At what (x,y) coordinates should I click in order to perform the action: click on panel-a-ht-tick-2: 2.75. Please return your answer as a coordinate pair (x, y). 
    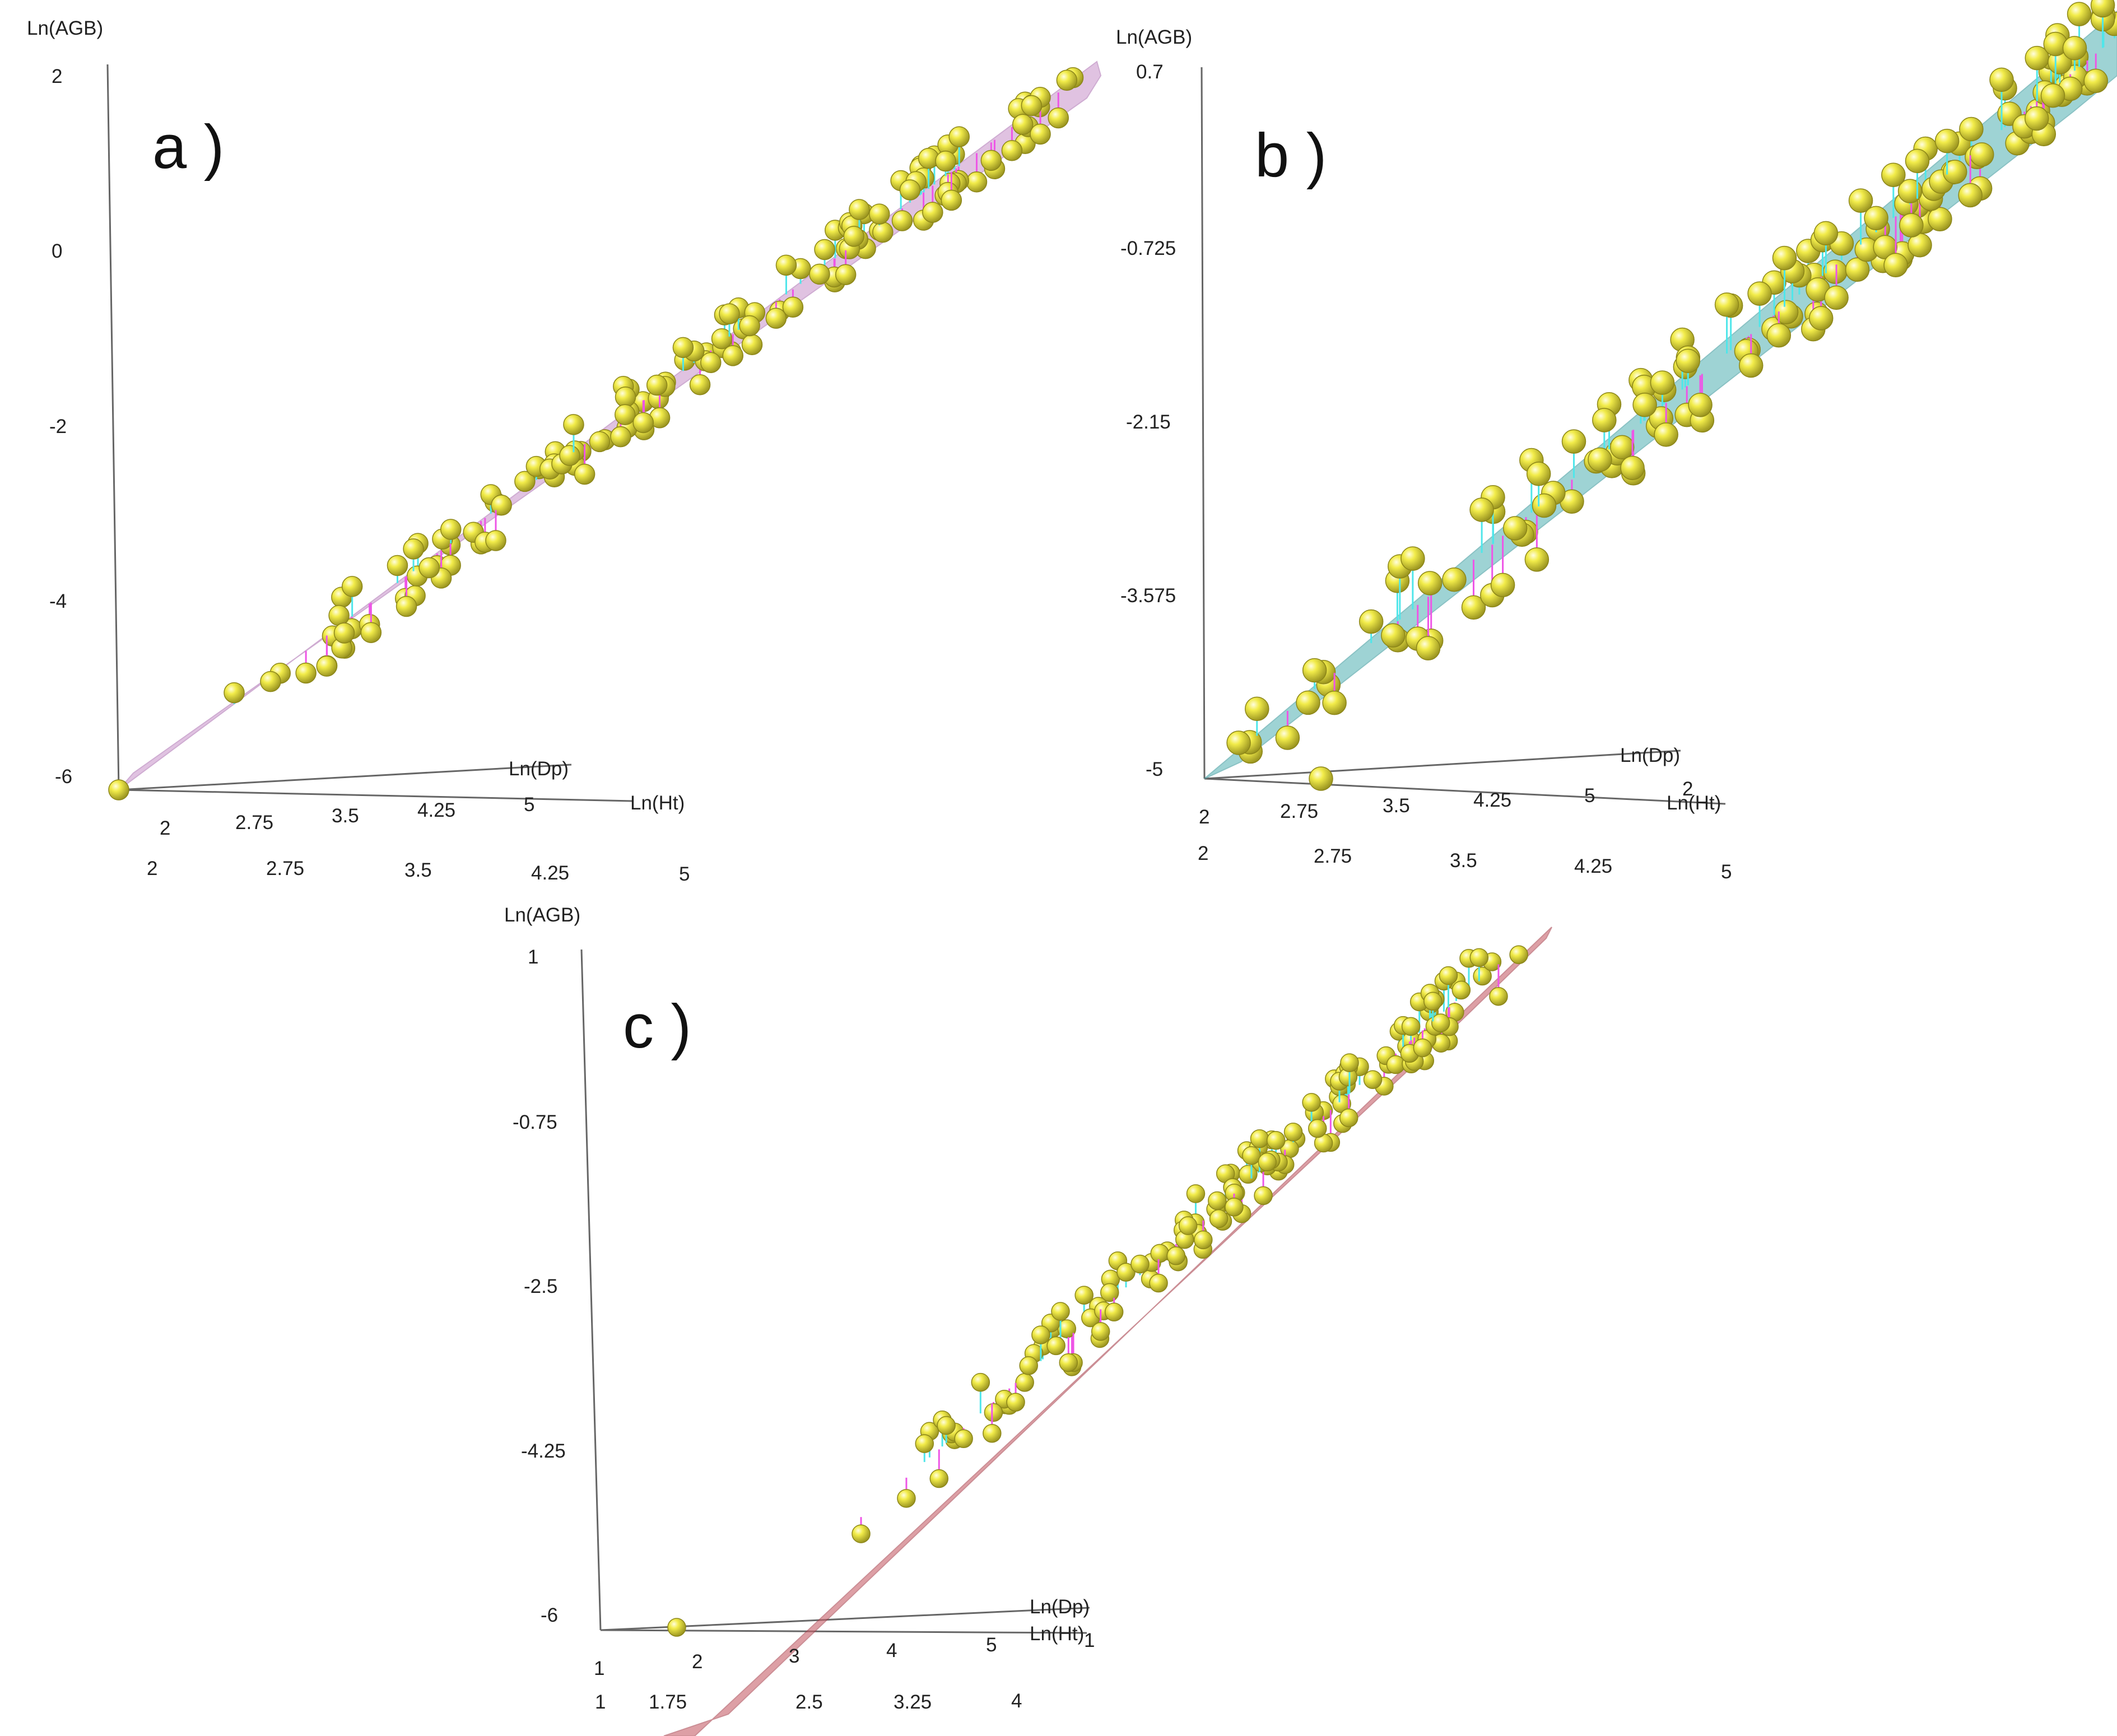
    Looking at the image, I should click on (285, 868).